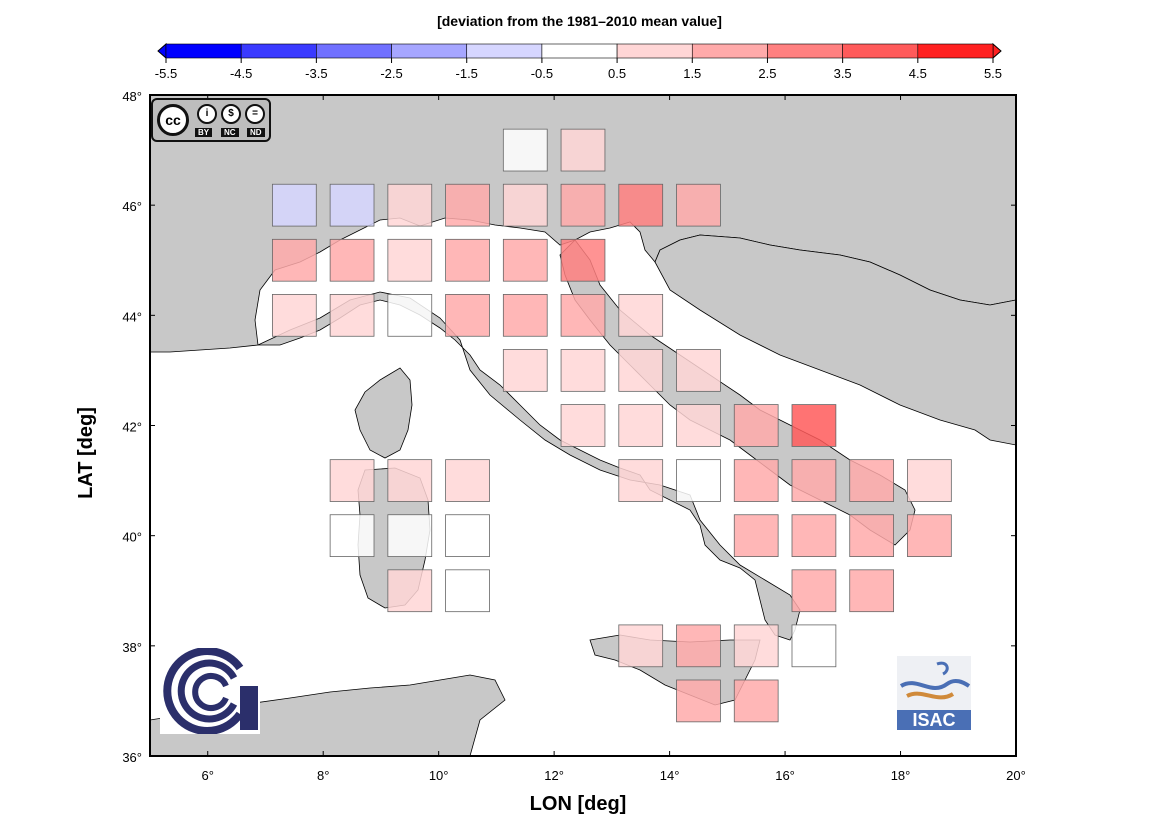 The image size is (1169, 826). Describe the element at coordinates (1016, 775) in the screenshot. I see `x-tick-label: 20°` at that location.